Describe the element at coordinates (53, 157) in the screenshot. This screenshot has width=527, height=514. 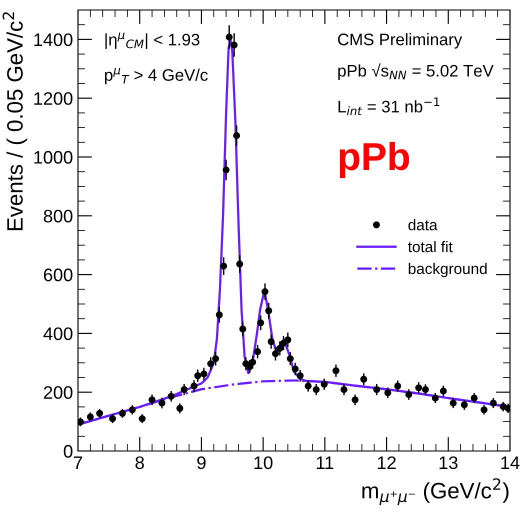
I see `y-tick-label: 1000` at that location.